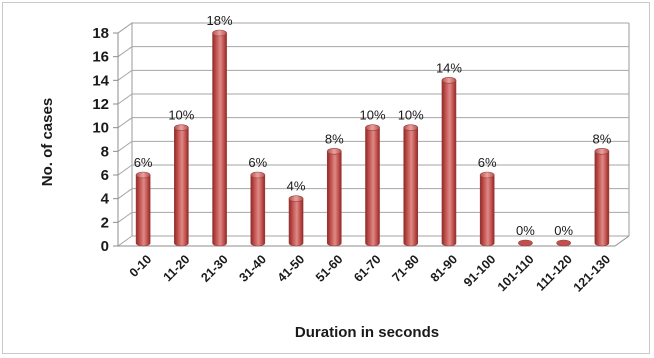 The height and width of the screenshot is (358, 654). I want to click on x-axis-title: Duration in seconds, so click(367, 332).